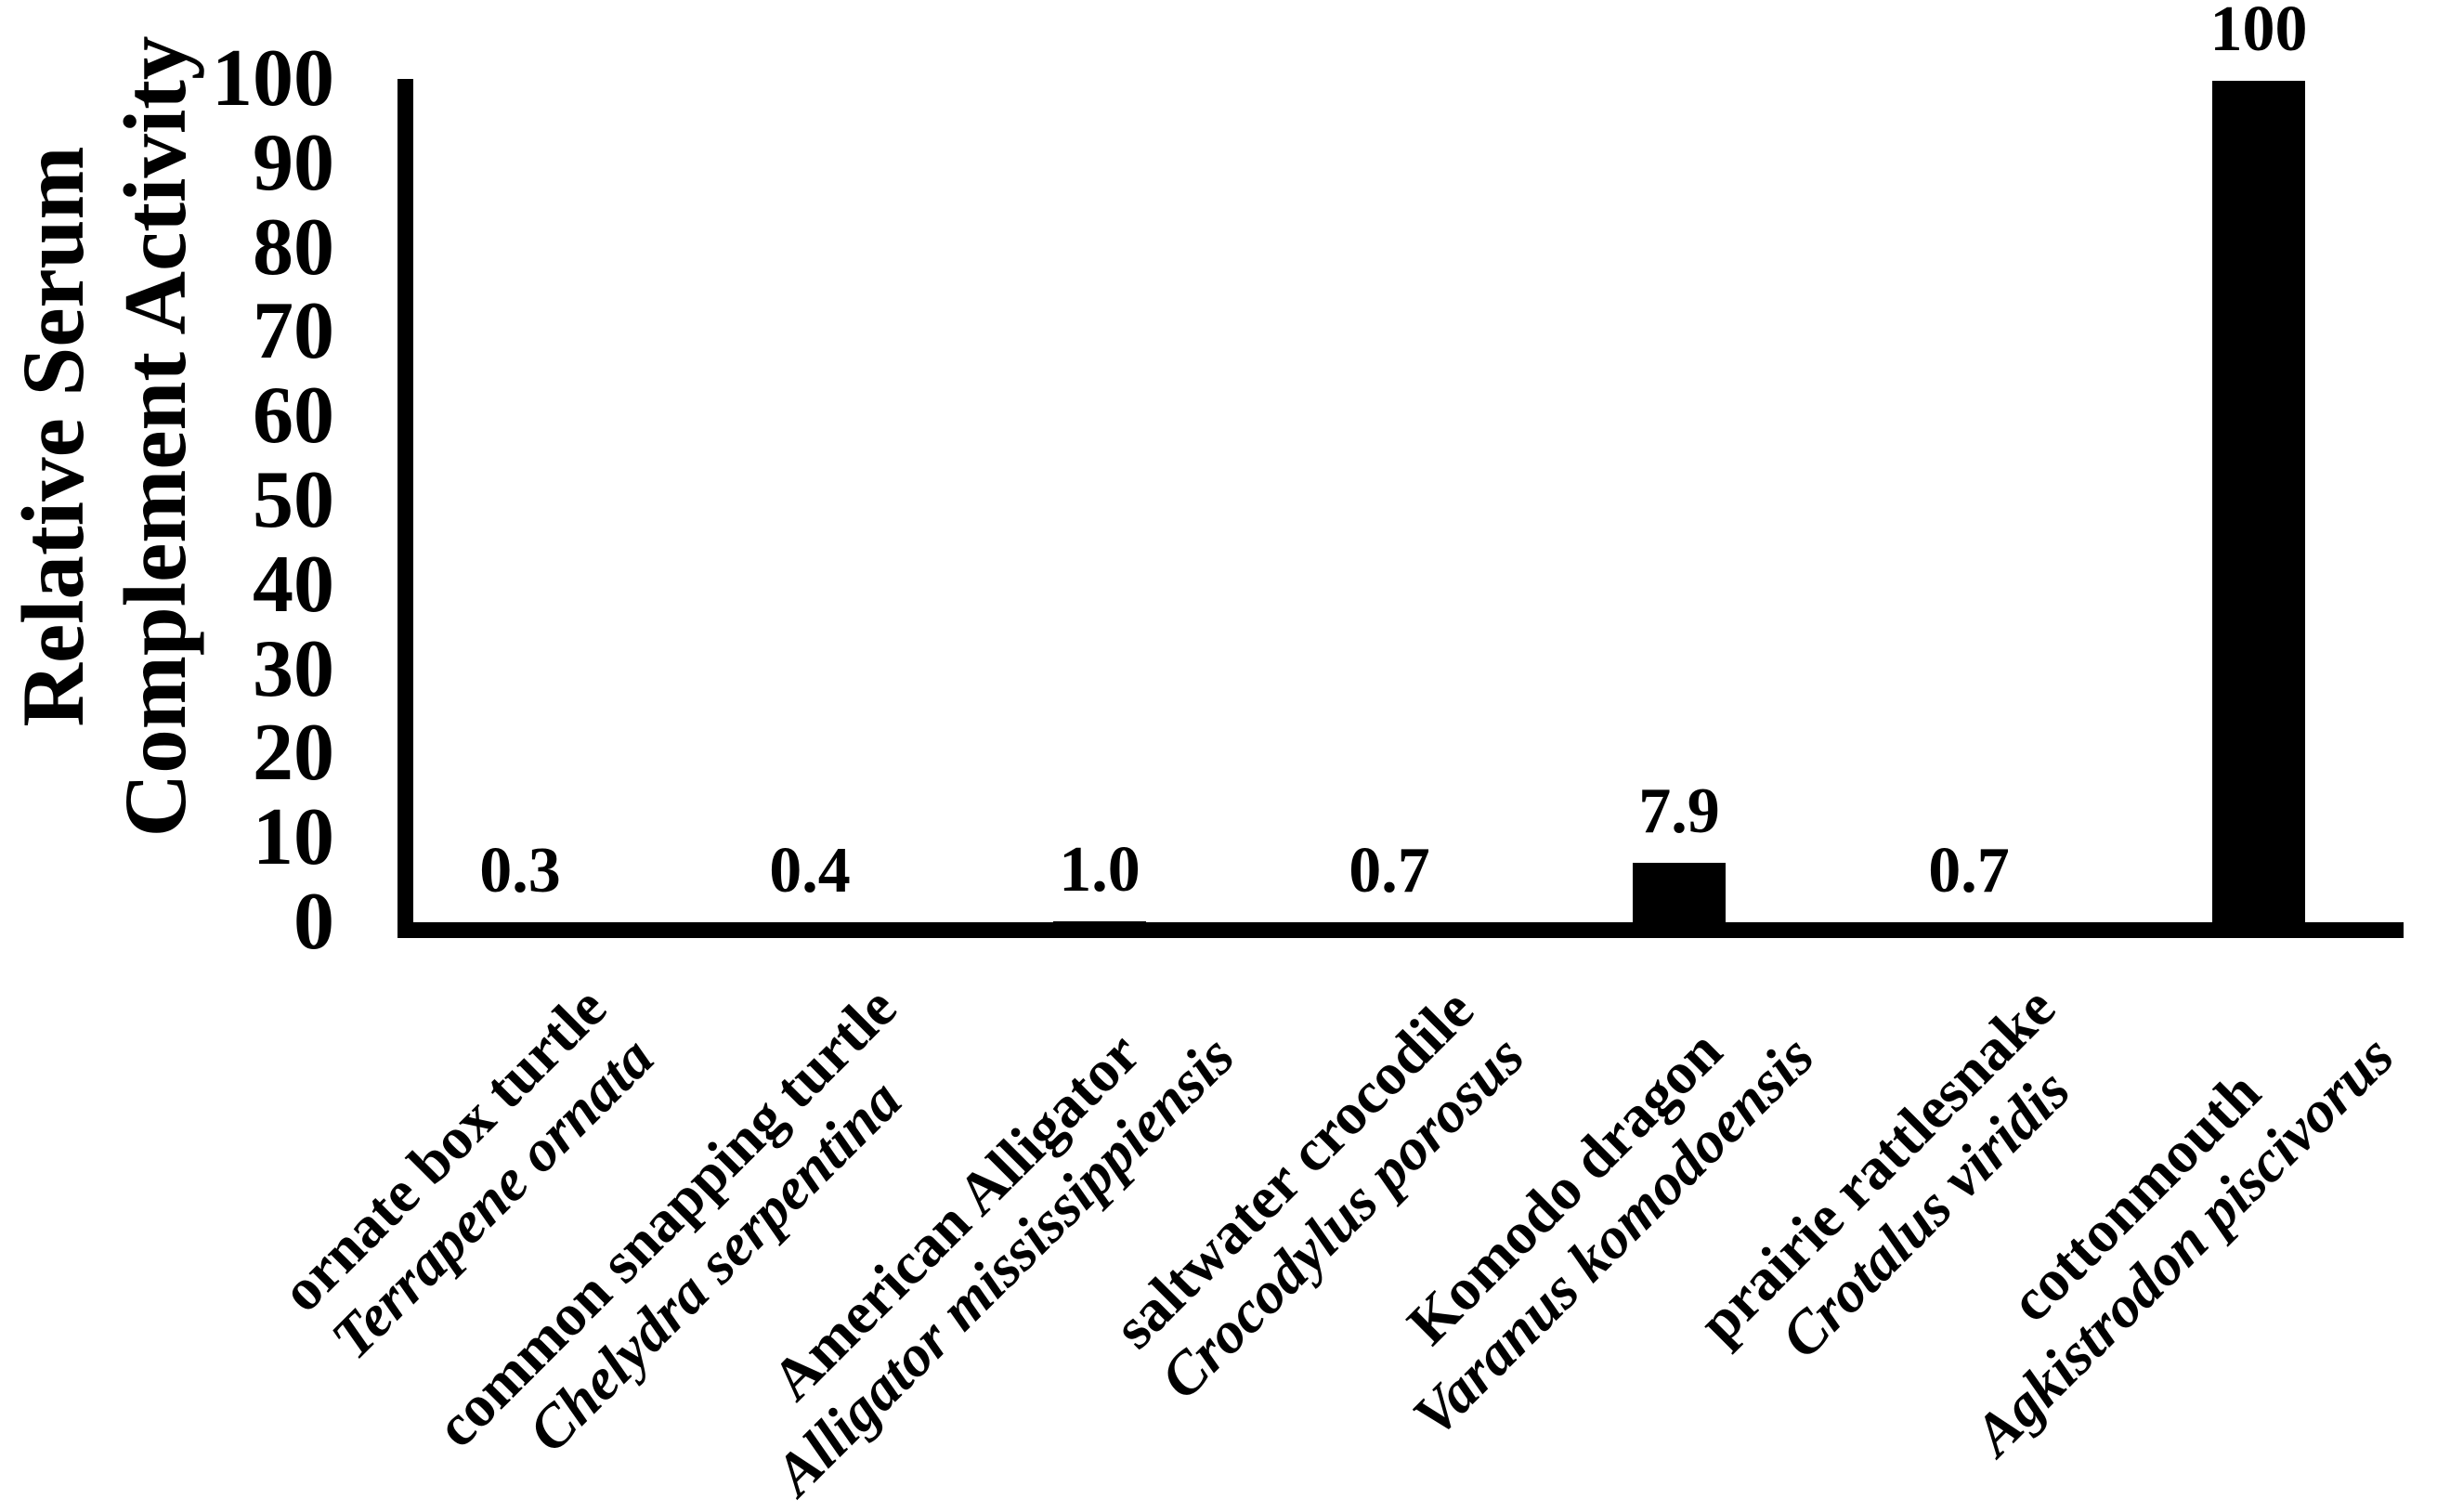  Describe the element at coordinates (1400, 930) in the screenshot. I see `x-axis-line` at that location.